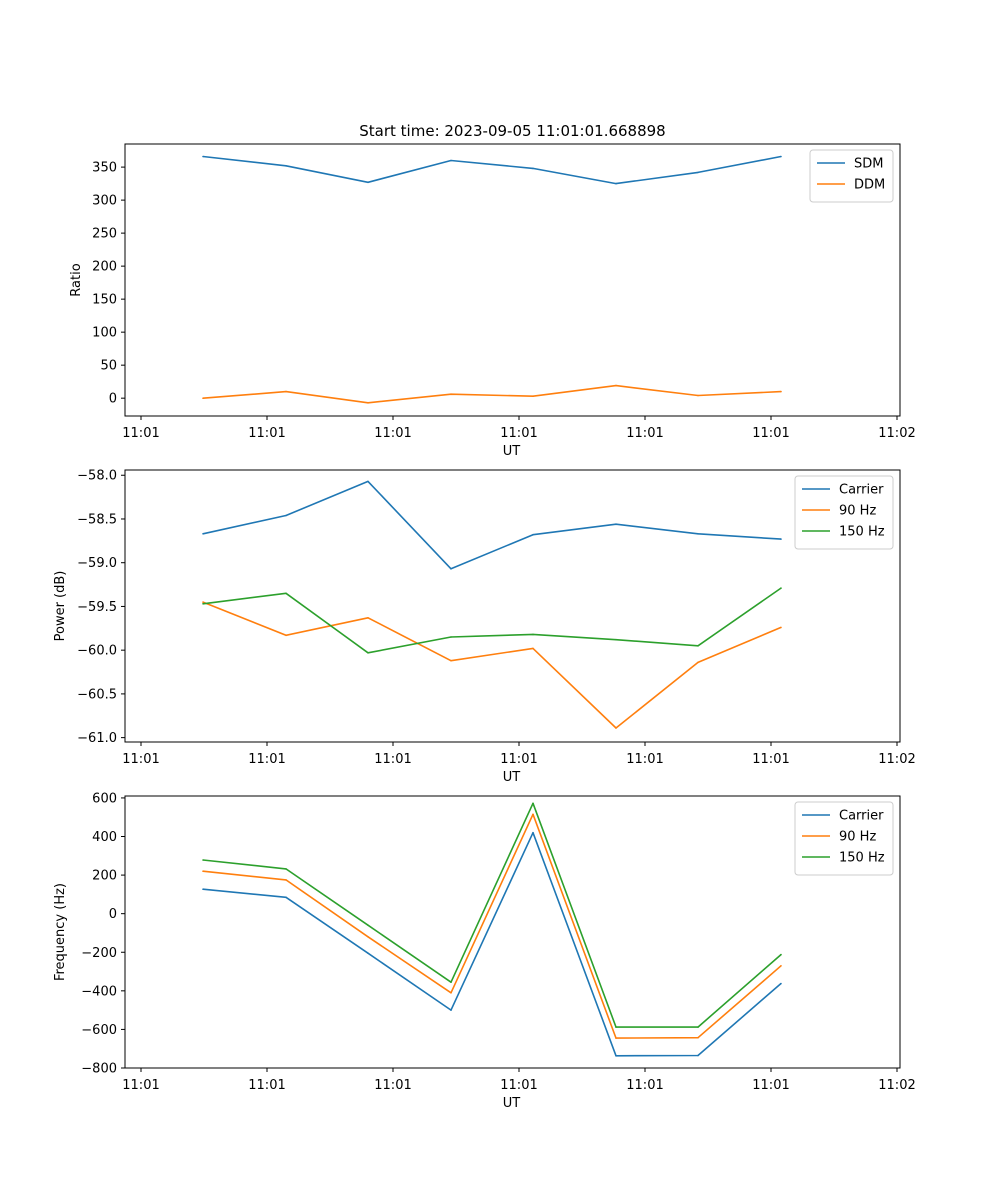 This screenshot has height=1200, width=1000. Describe the element at coordinates (97, 651) in the screenshot. I see `y-tick-label: −60.0` at that location.